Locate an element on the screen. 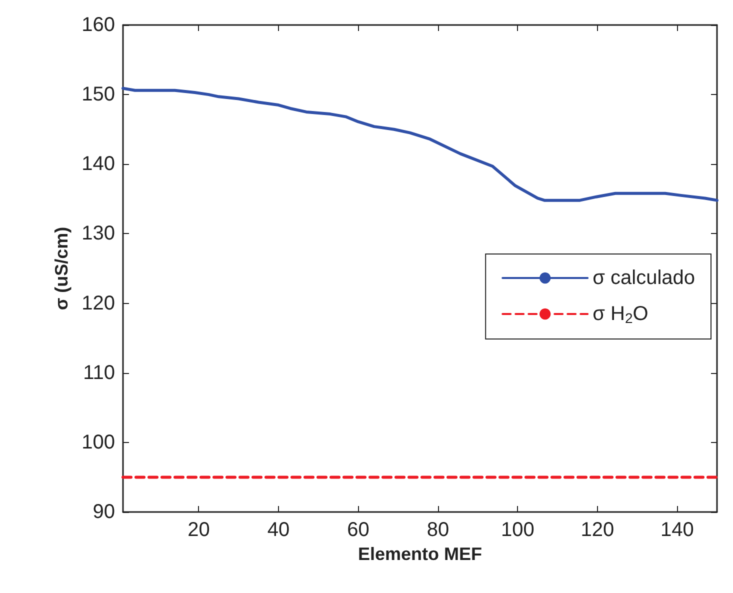 The width and height of the screenshot is (733, 593). y-tick-label: 140 is located at coordinates (98, 164).